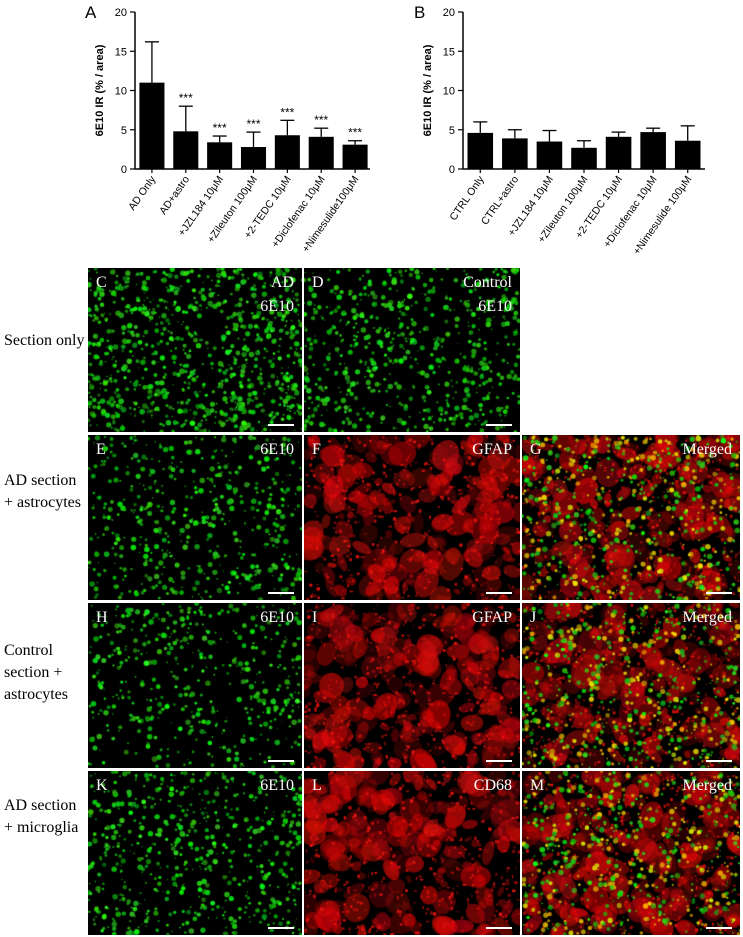 This screenshot has height=937, width=743. Describe the element at coordinates (101, 282) in the screenshot. I see `panel-letter: C` at that location.